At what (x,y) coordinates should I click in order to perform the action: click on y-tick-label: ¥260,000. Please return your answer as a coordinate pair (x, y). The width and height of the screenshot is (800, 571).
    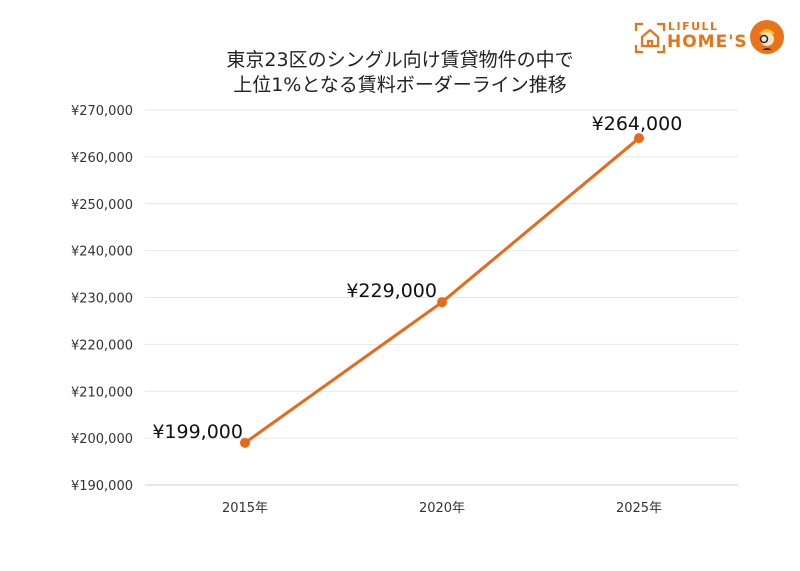
    Looking at the image, I should click on (102, 158).